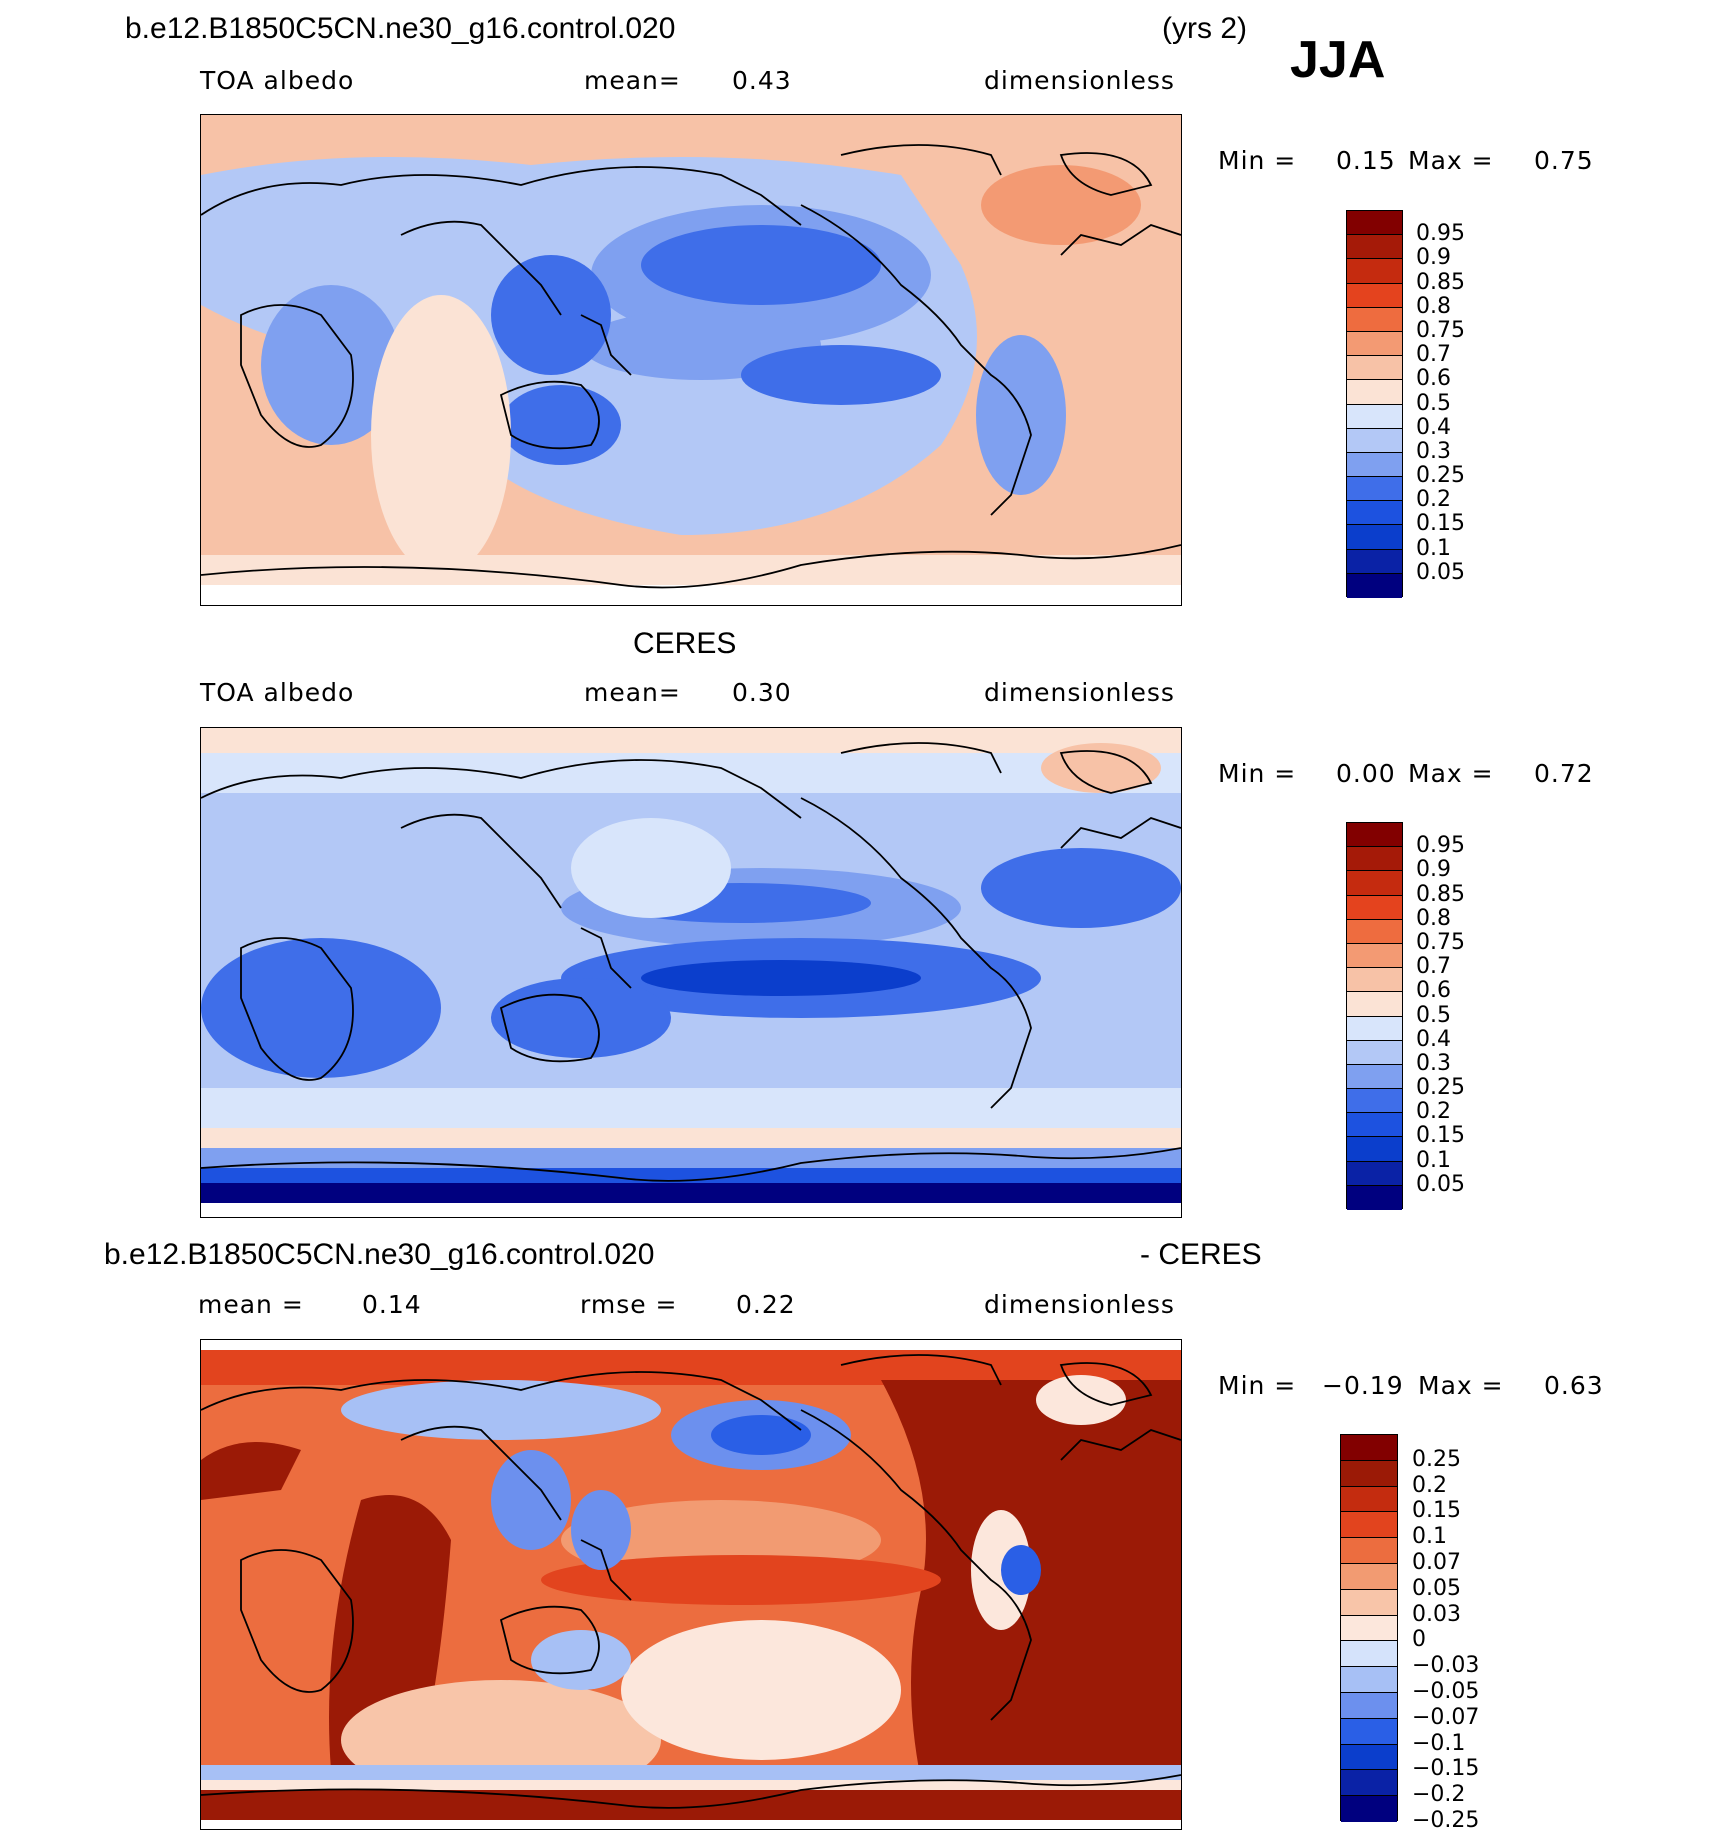  I want to click on panel-2-colorbar, so click(1374, 1016).